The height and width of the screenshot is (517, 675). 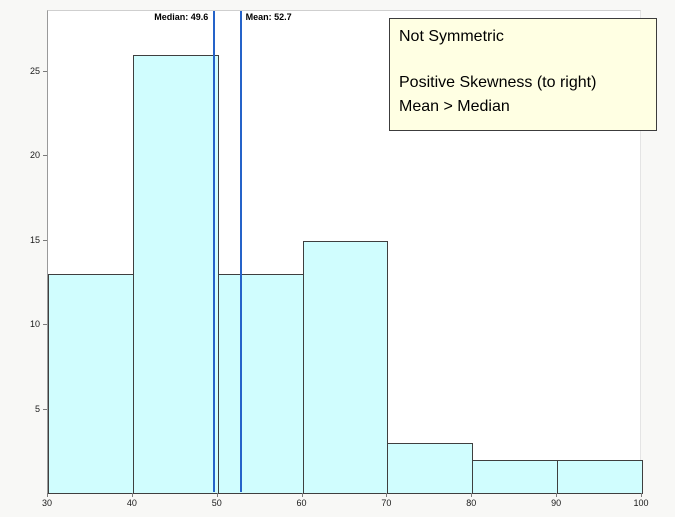 I want to click on mean-label: Mean: 52.7, so click(x=268, y=17).